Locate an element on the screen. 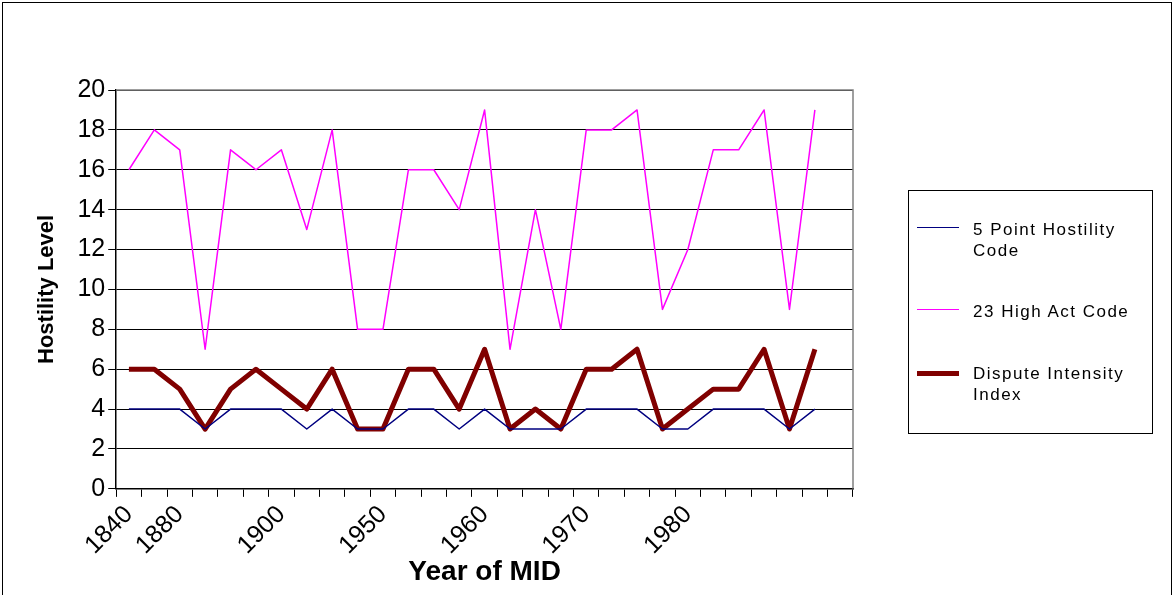 This screenshot has height=595, width=1175. y-tick-label: 18 is located at coordinates (91, 127).